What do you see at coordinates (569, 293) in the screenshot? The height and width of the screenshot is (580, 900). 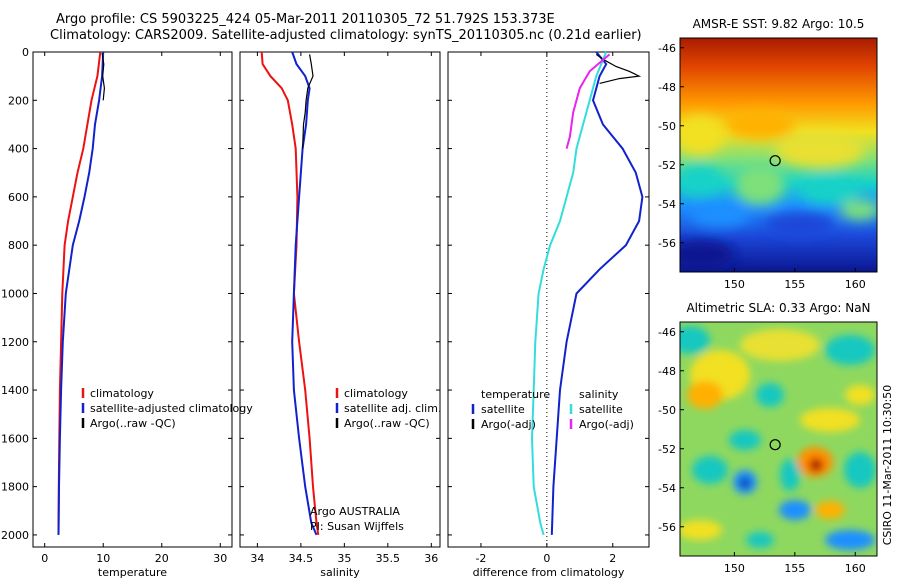 I see `series-line-salinity-satellite` at bounding box center [569, 293].